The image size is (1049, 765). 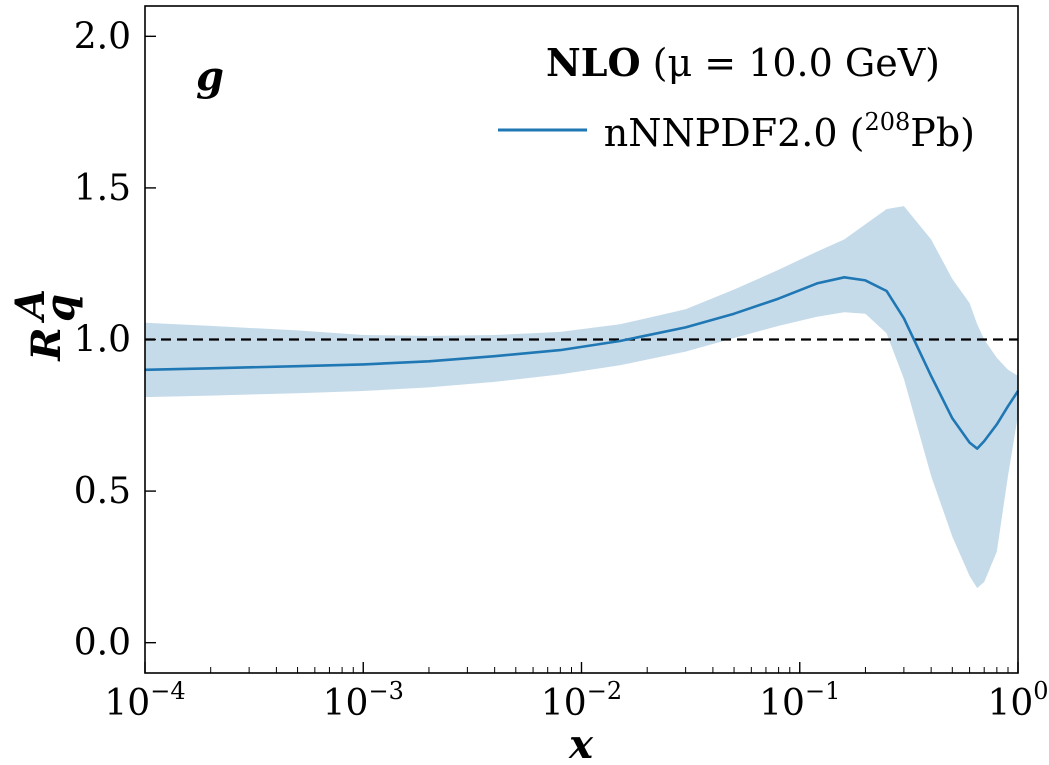 What do you see at coordinates (581, 743) in the screenshot?
I see `x-axis-title: x` at bounding box center [581, 743].